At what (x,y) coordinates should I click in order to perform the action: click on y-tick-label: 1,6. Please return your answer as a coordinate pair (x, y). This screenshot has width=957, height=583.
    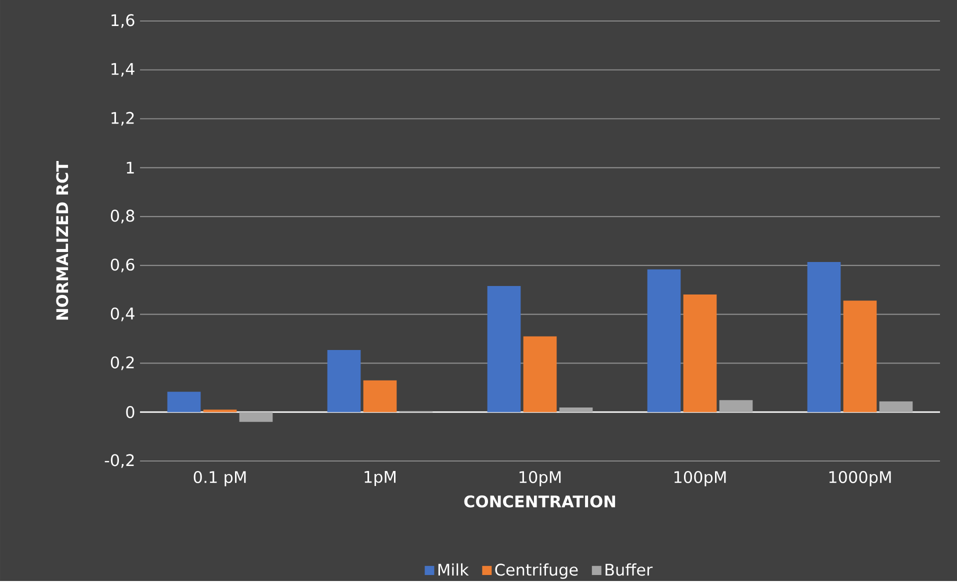
    Looking at the image, I should click on (123, 21).